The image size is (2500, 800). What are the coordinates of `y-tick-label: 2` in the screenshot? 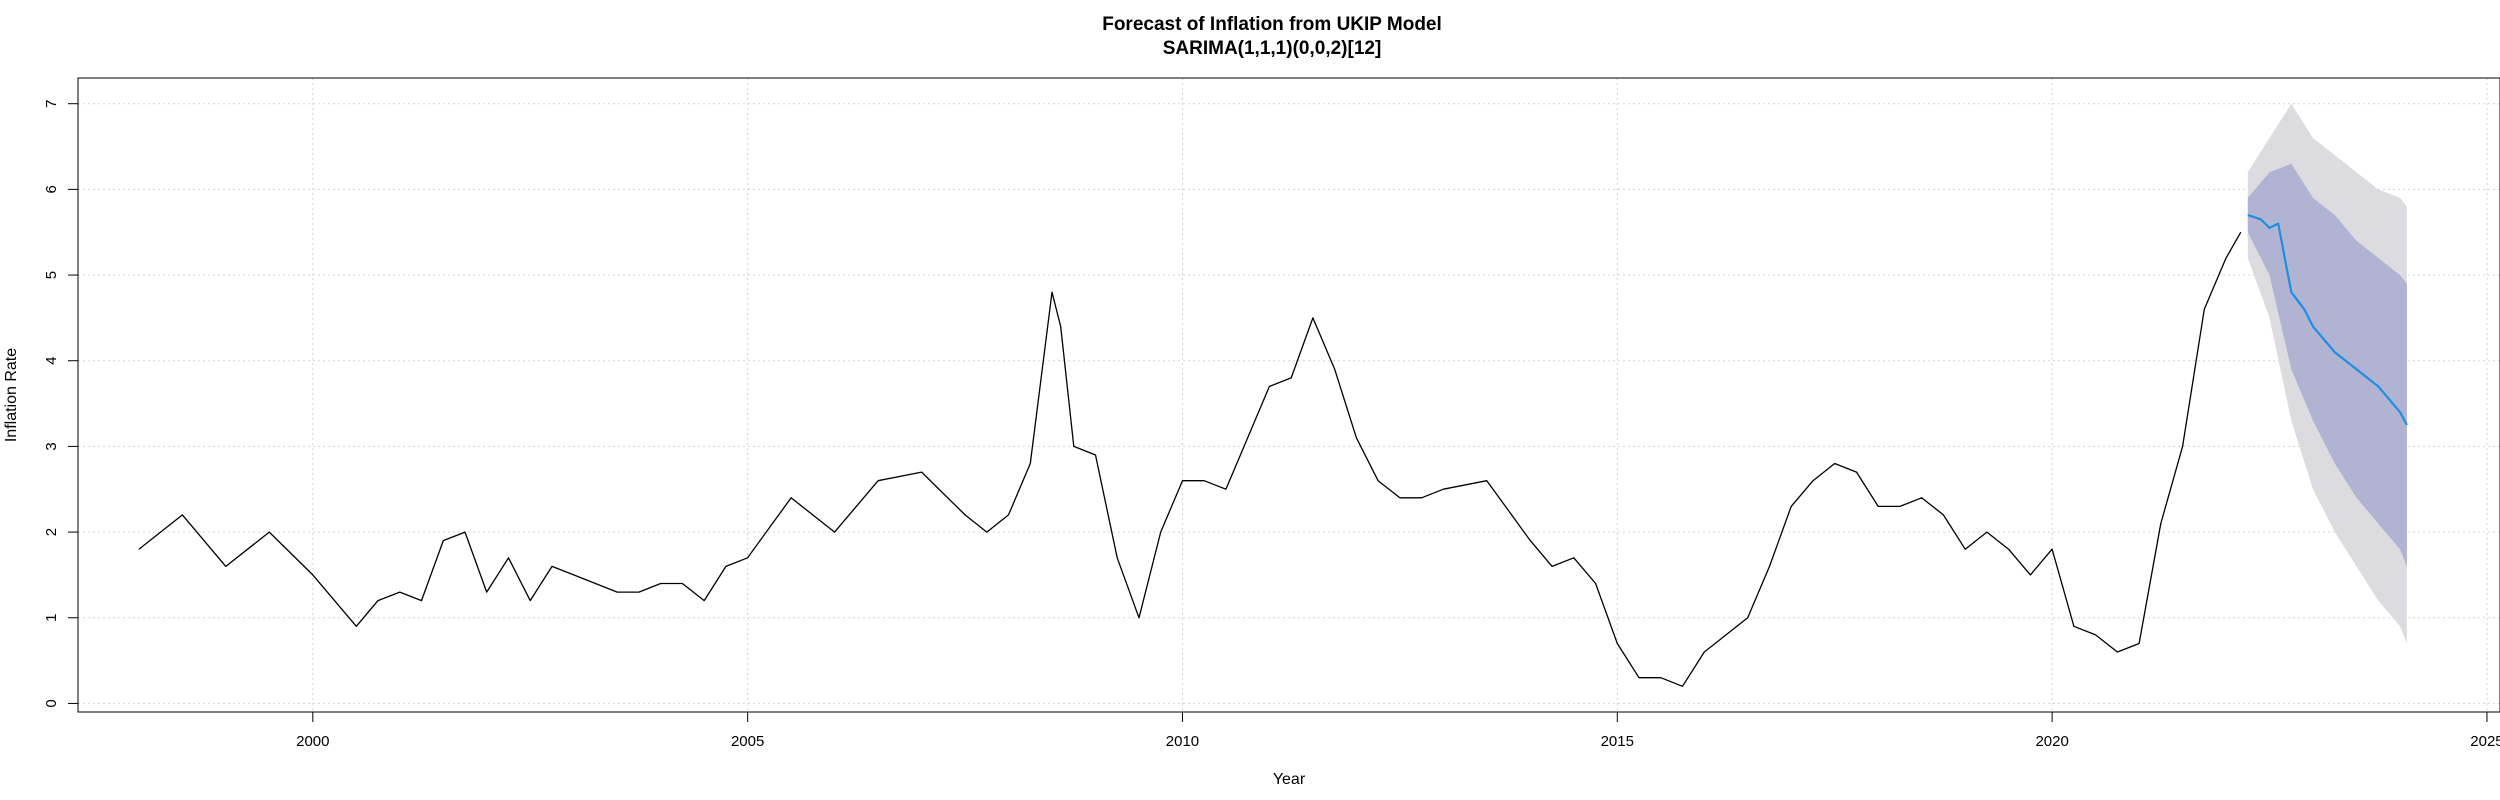 It's located at (51, 532).